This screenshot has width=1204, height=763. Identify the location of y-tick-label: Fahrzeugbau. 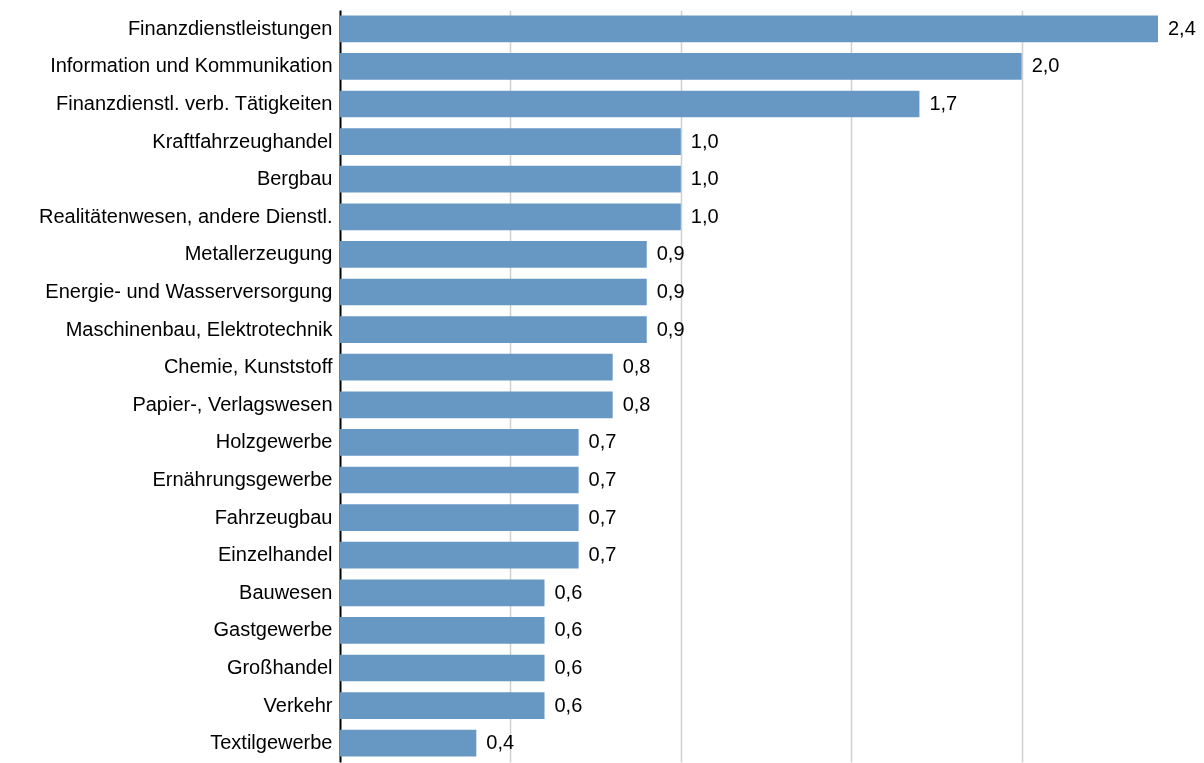
(273, 516).